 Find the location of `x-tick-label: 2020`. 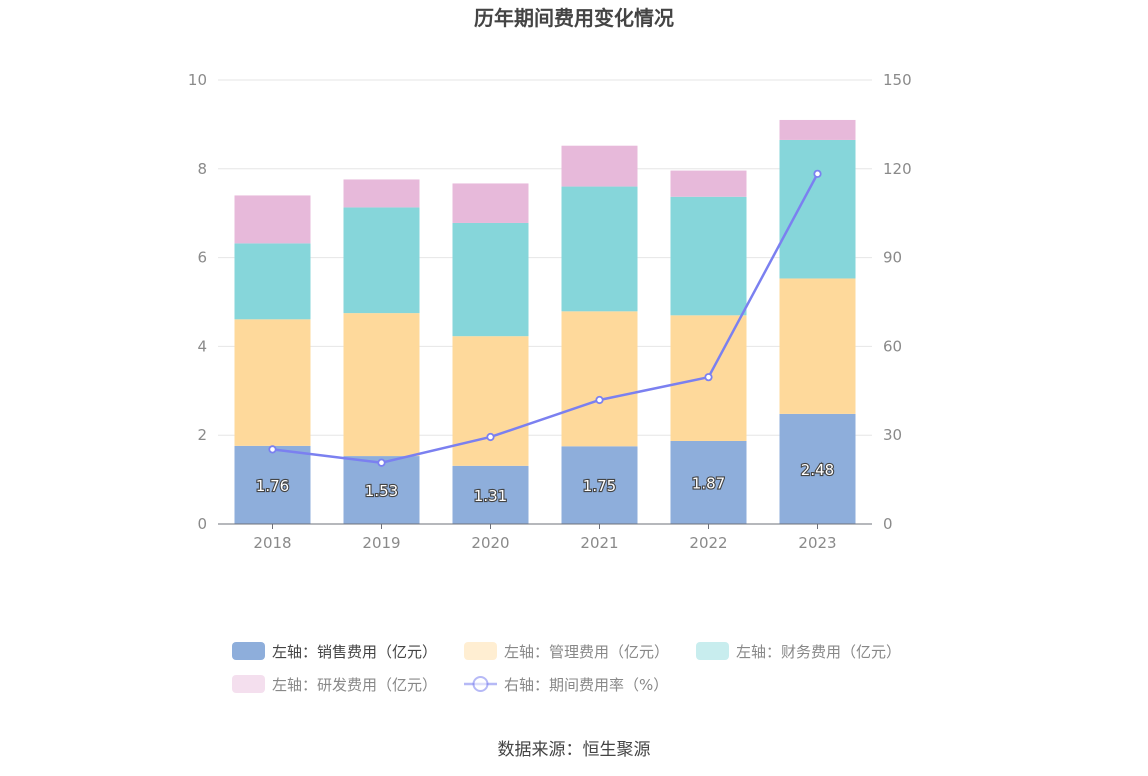

x-tick-label: 2020 is located at coordinates (490, 543).